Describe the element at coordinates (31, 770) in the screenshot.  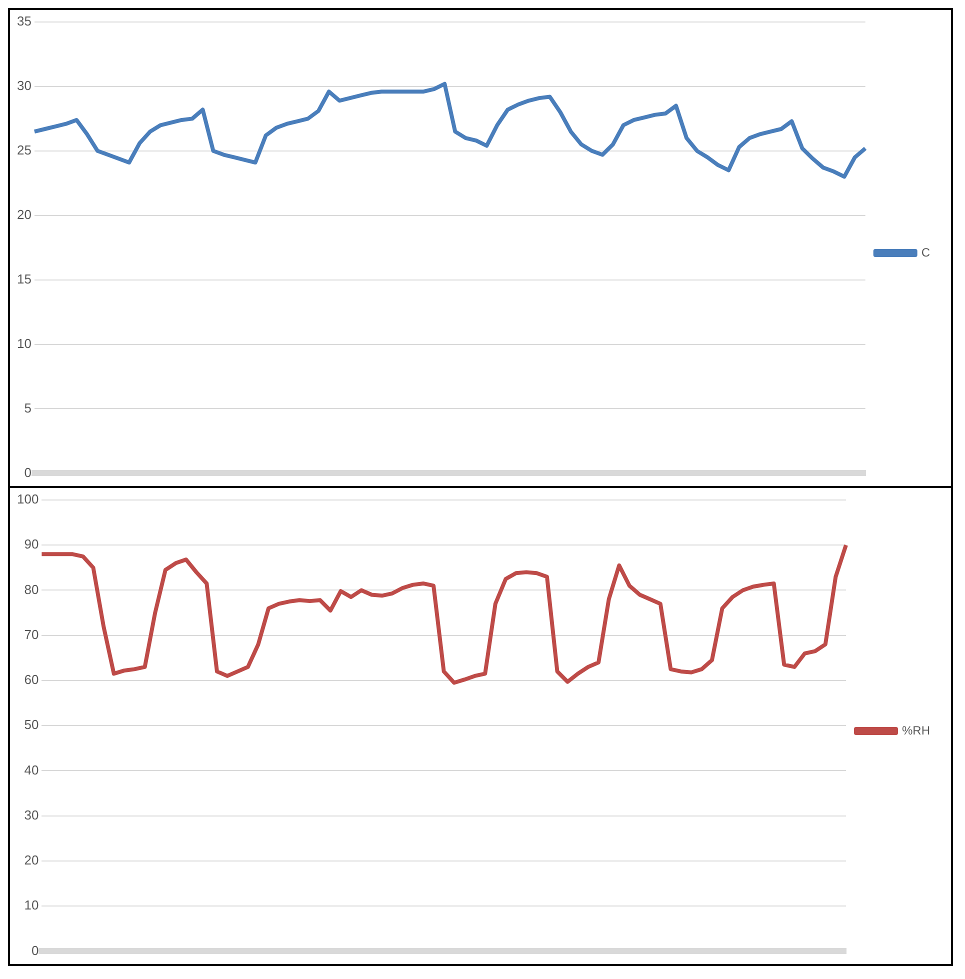
I see `y-tick-label: 40` at that location.